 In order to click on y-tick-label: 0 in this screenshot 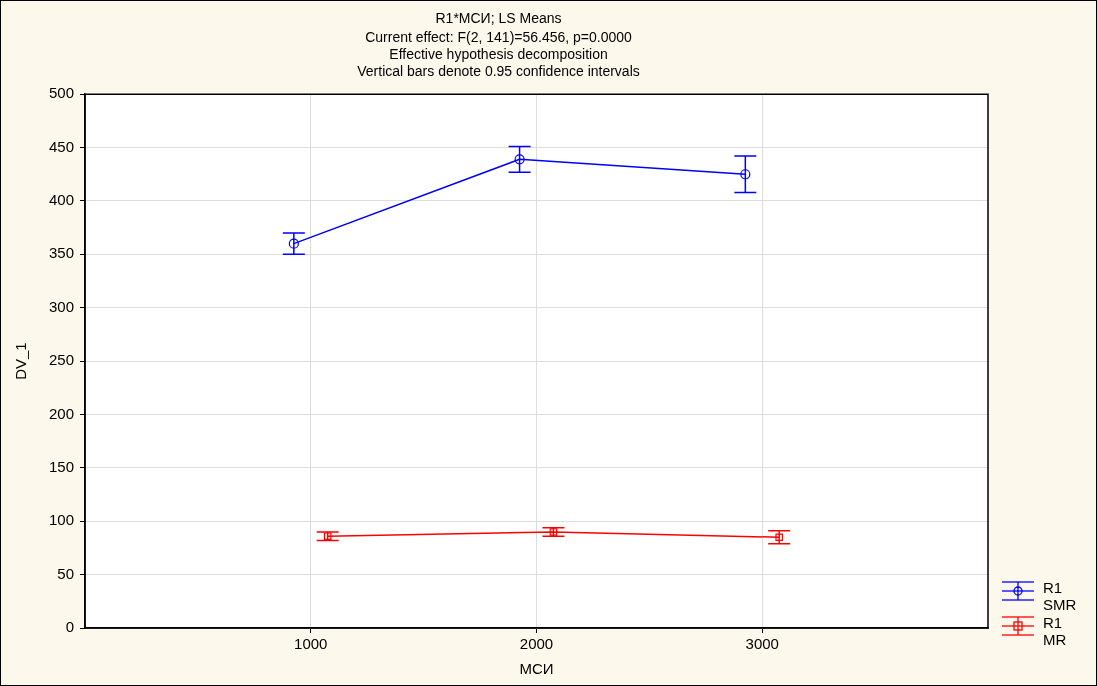, I will do `click(70, 627)`.